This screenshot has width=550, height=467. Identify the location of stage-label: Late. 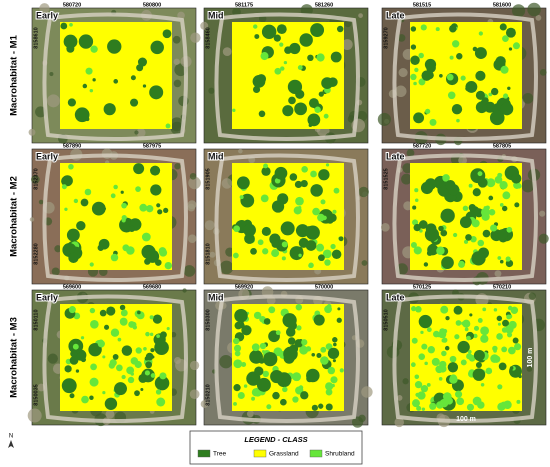
(395, 15).